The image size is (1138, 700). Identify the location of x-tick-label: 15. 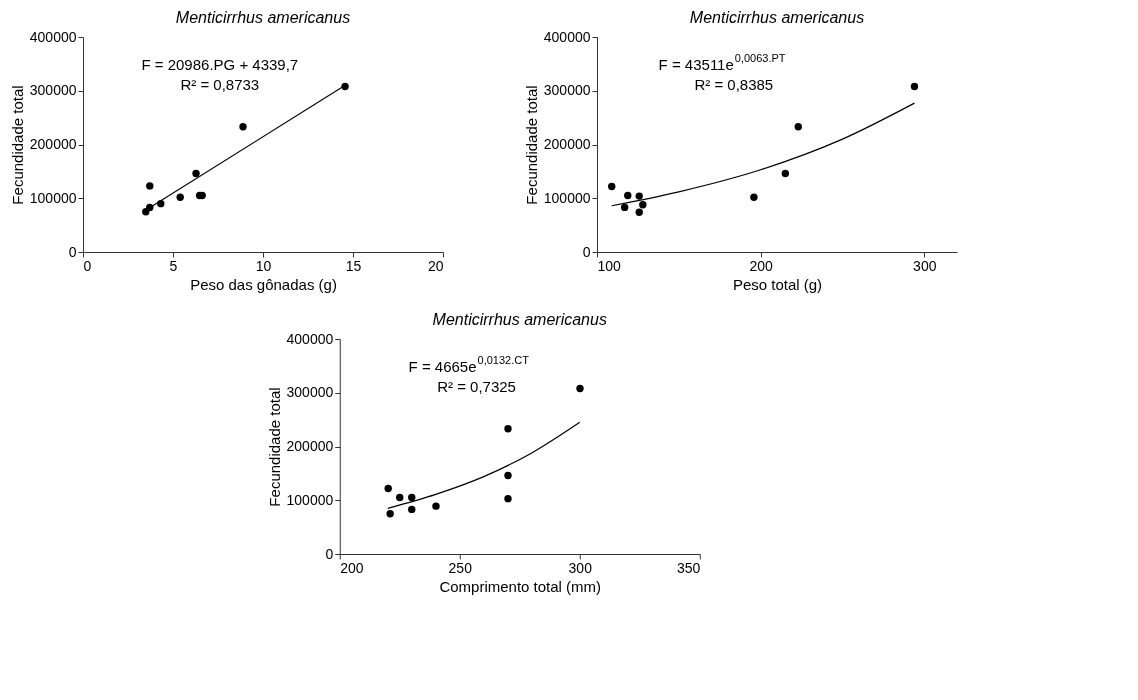
(353, 265).